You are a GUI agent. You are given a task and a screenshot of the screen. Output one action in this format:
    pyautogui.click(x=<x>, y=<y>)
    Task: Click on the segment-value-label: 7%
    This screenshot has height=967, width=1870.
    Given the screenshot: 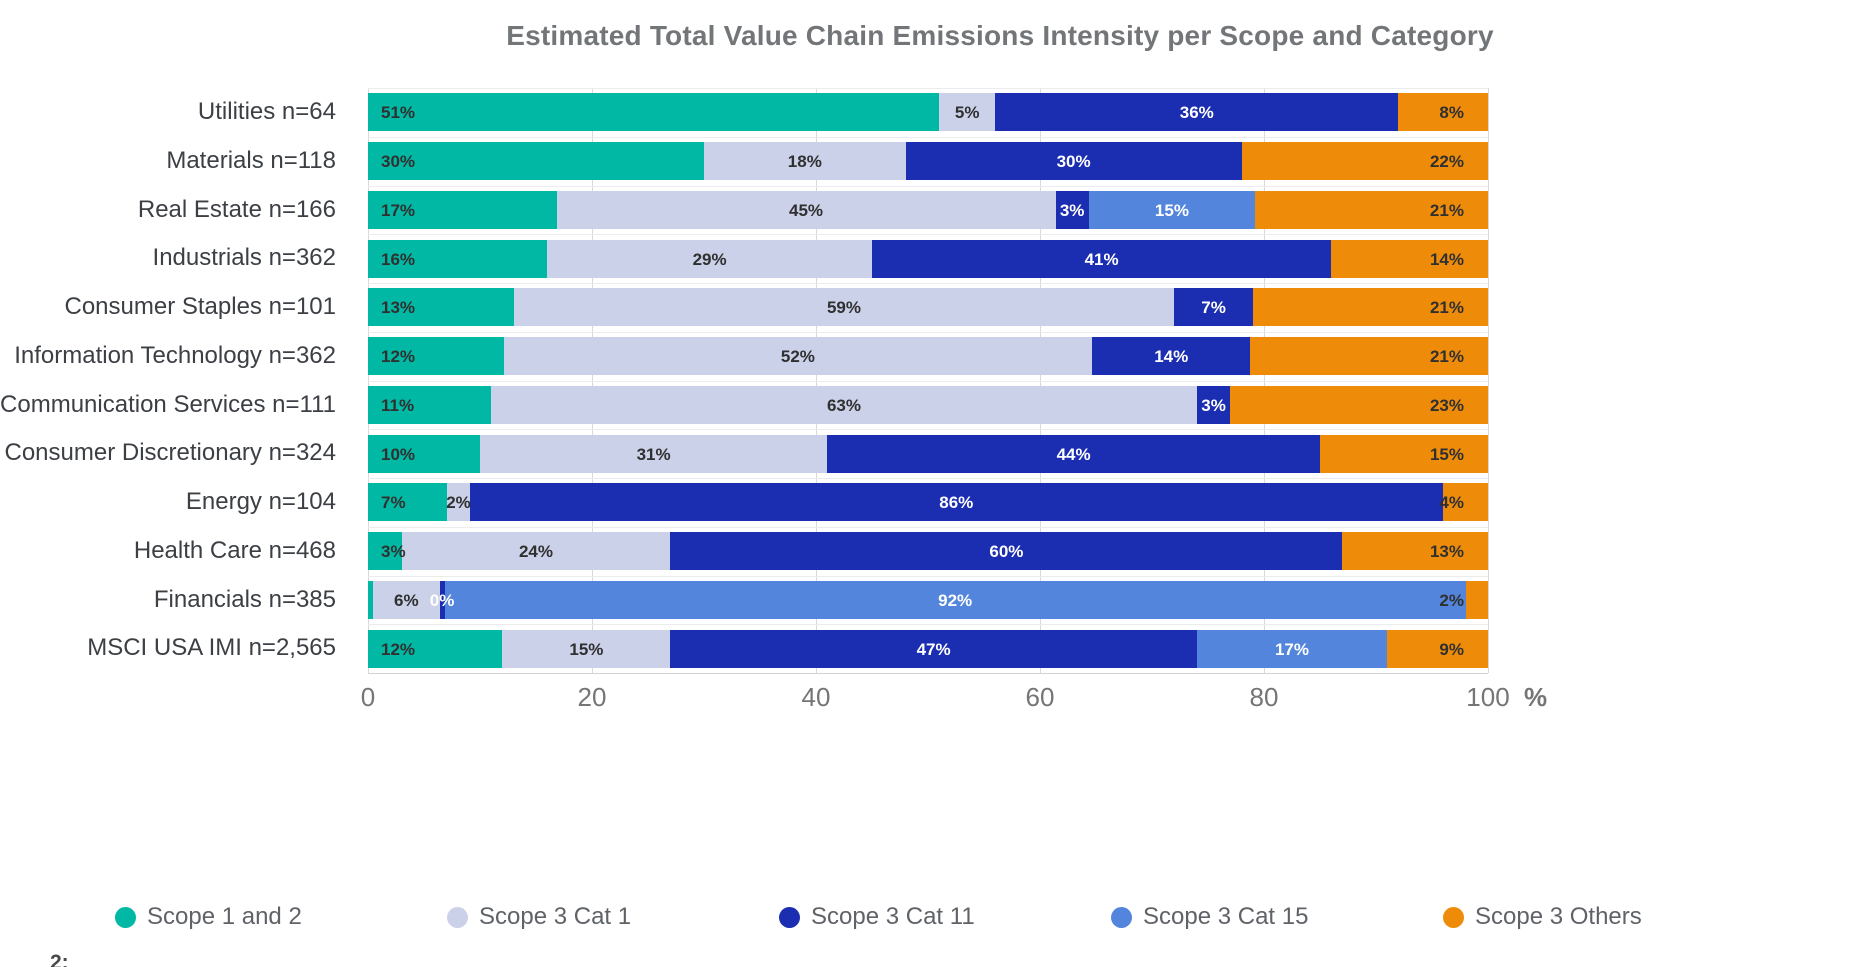 What is the action you would take?
    pyautogui.click(x=1213, y=308)
    